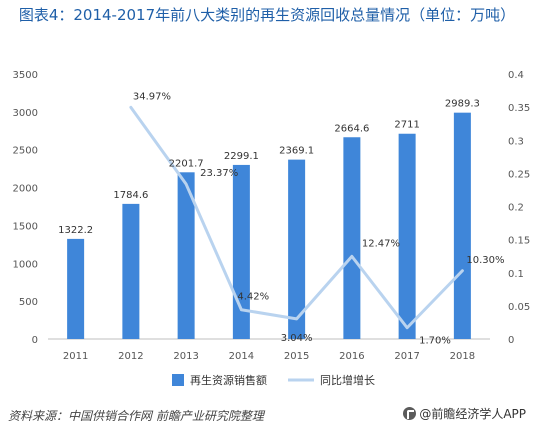 The image size is (534, 433). I want to click on y-left-tick-label: 2000, so click(25, 189).